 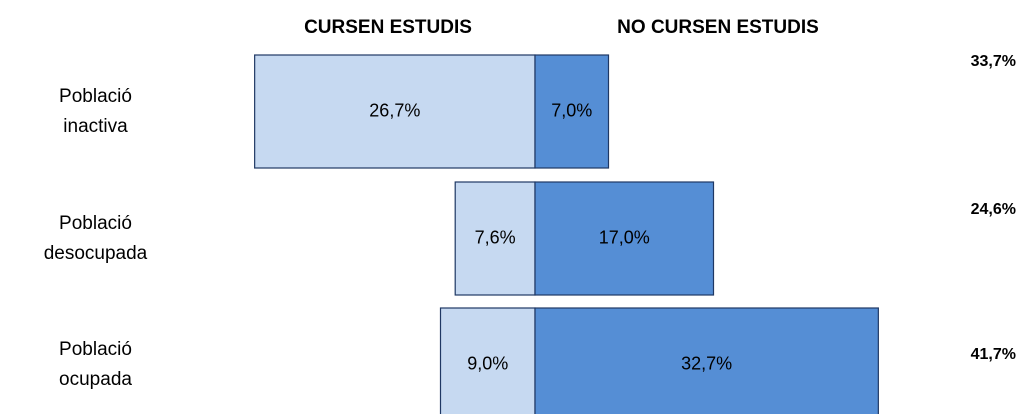 I want to click on total-label: 33,7%, so click(x=993, y=61).